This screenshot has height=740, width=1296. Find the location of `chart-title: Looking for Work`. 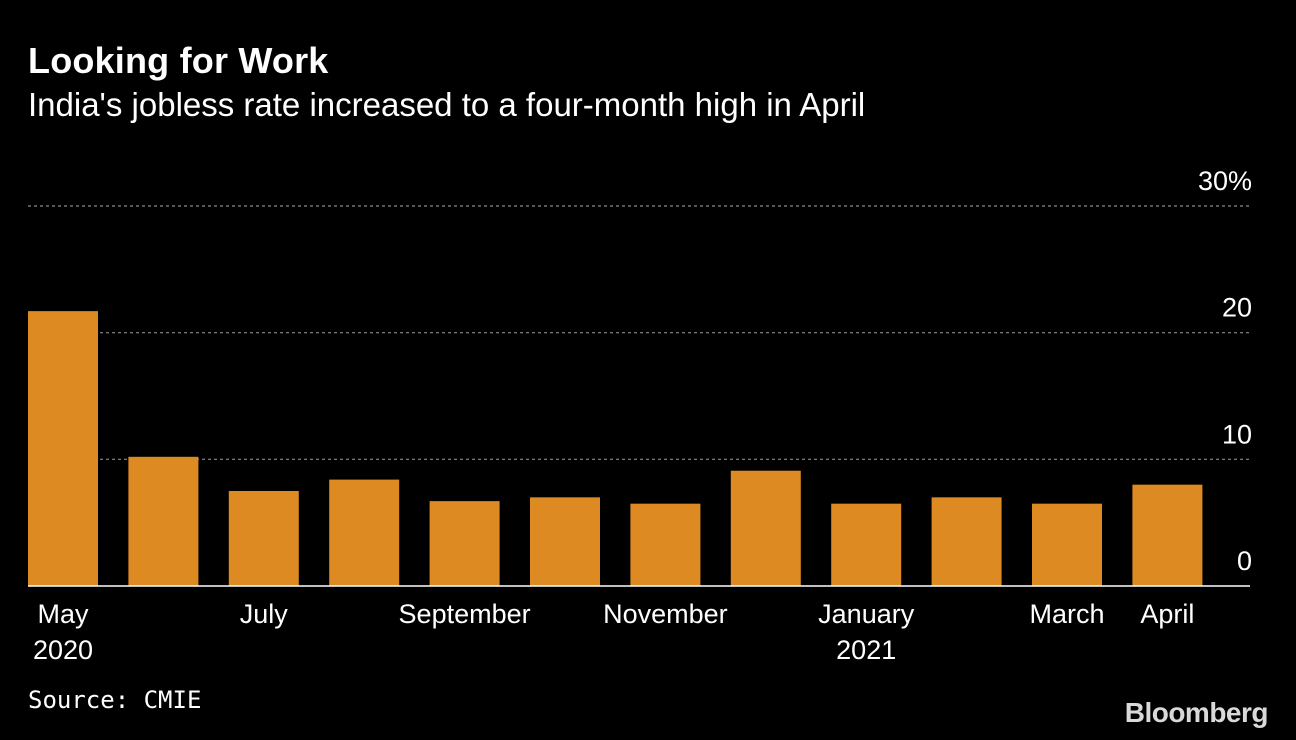

chart-title: Looking for Work is located at coordinates (178, 60).